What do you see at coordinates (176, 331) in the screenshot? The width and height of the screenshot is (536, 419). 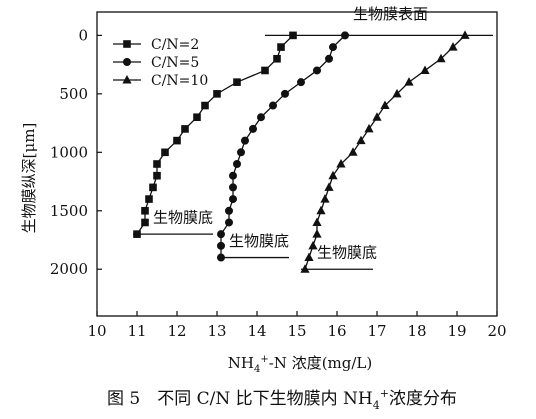 I see `x-tick-label-2: 12` at bounding box center [176, 331].